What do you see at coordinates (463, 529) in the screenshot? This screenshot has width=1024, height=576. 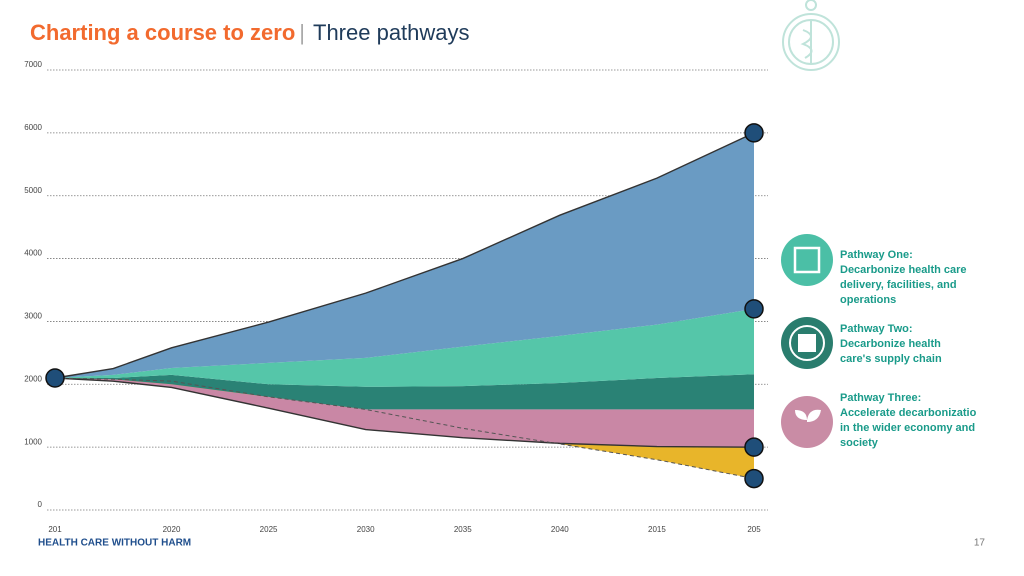 I see `x-tick-label: 2035` at bounding box center [463, 529].